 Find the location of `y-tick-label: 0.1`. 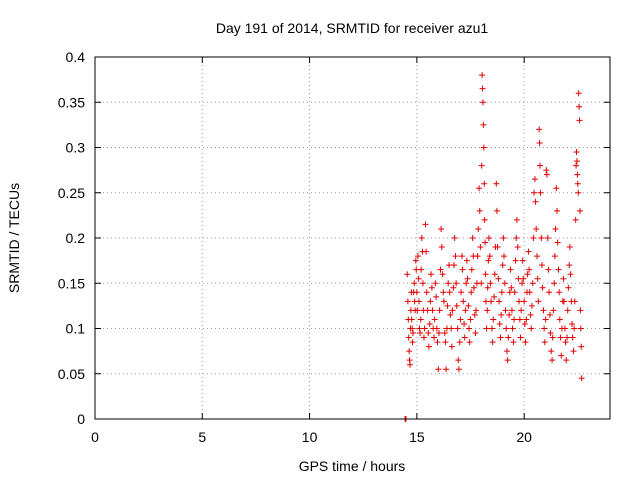

y-tick-label: 0.1 is located at coordinates (76, 329).